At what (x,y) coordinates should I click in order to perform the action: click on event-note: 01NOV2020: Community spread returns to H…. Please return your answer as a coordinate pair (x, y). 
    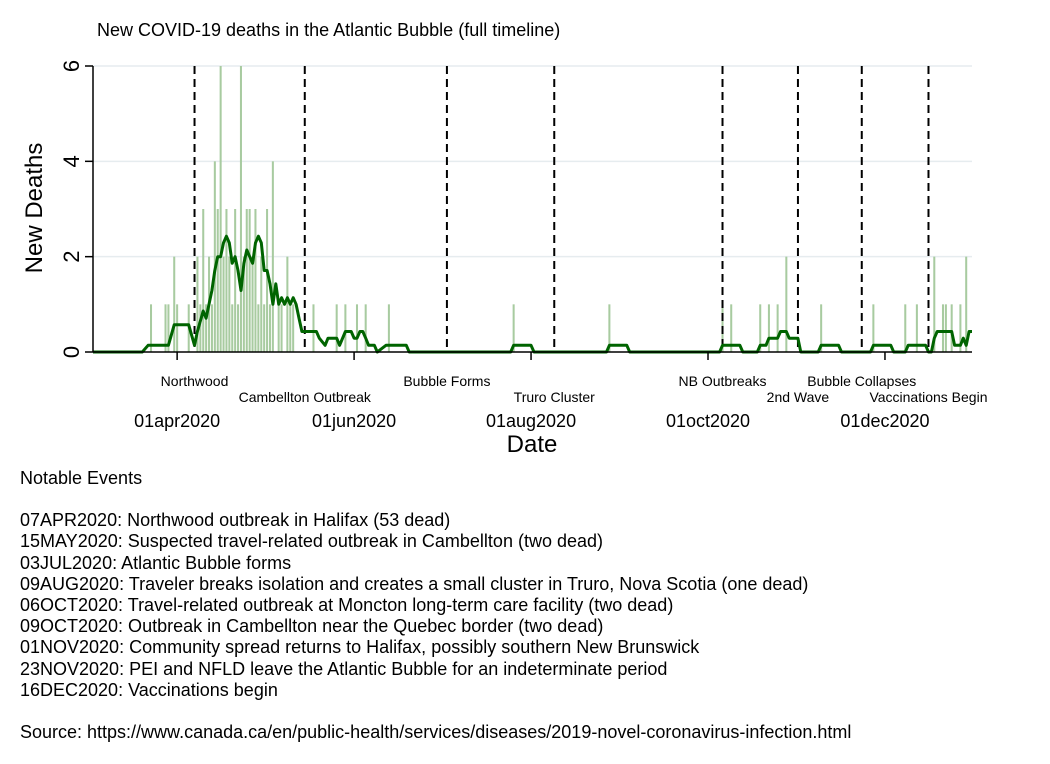
    Looking at the image, I should click on (360, 647).